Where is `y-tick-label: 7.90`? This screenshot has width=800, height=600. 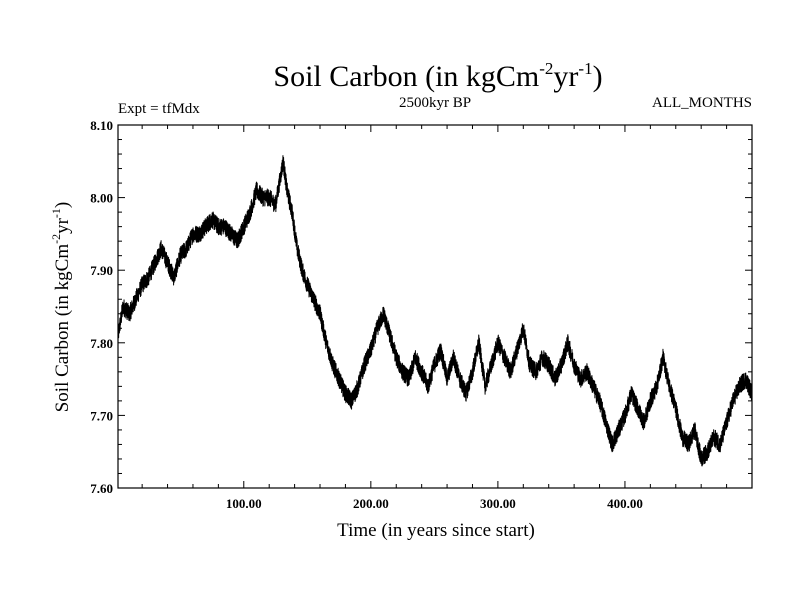 y-tick-label: 7.90 is located at coordinates (101, 270).